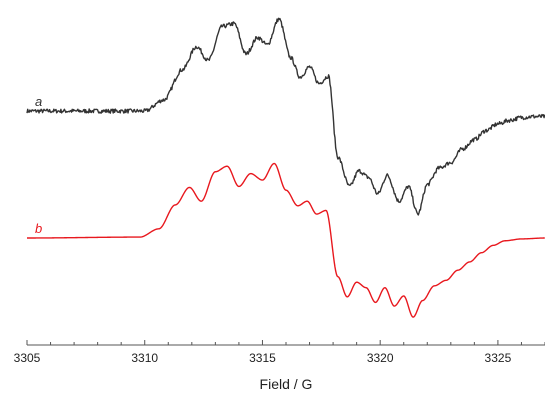 The image size is (545, 403). What do you see at coordinates (262, 358) in the screenshot?
I see `x-tick-label: 3315` at bounding box center [262, 358].